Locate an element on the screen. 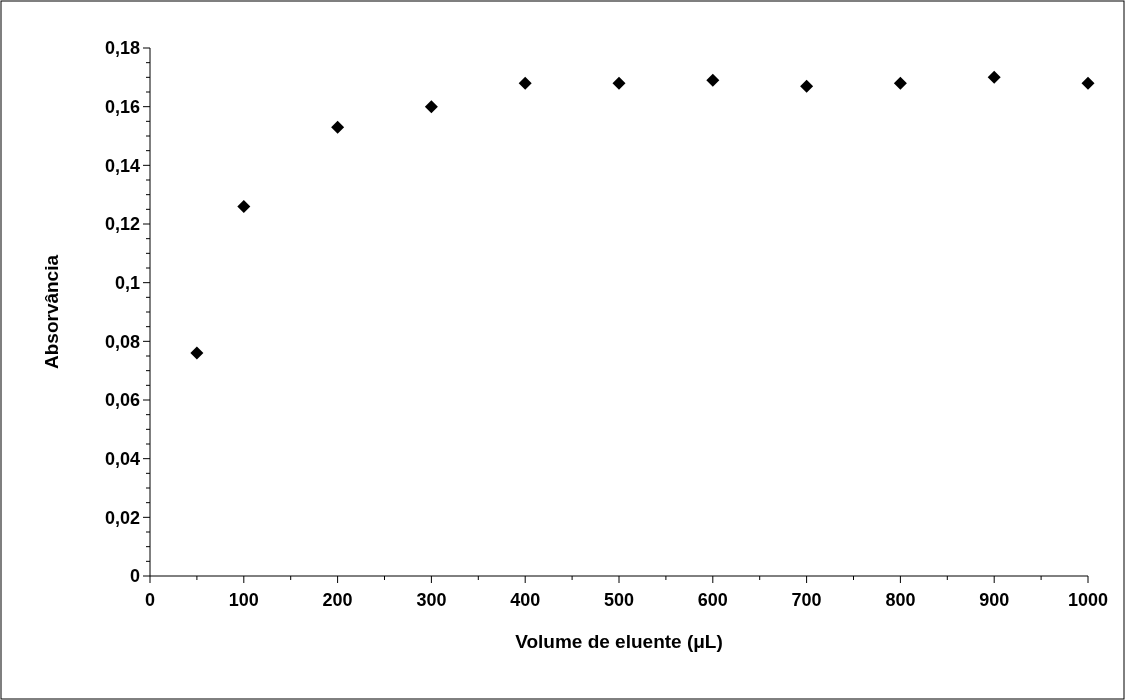 The width and height of the screenshot is (1125, 700). y-tick-label: 0,08 is located at coordinates (122, 341).